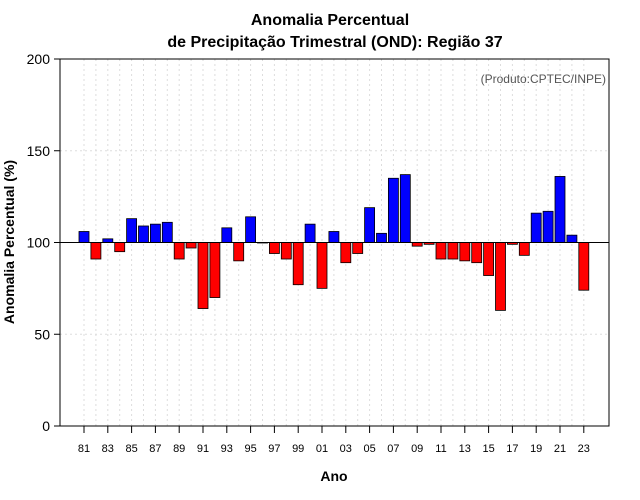 The width and height of the screenshot is (640, 500). I want to click on x-tick-label: 13, so click(465, 449).